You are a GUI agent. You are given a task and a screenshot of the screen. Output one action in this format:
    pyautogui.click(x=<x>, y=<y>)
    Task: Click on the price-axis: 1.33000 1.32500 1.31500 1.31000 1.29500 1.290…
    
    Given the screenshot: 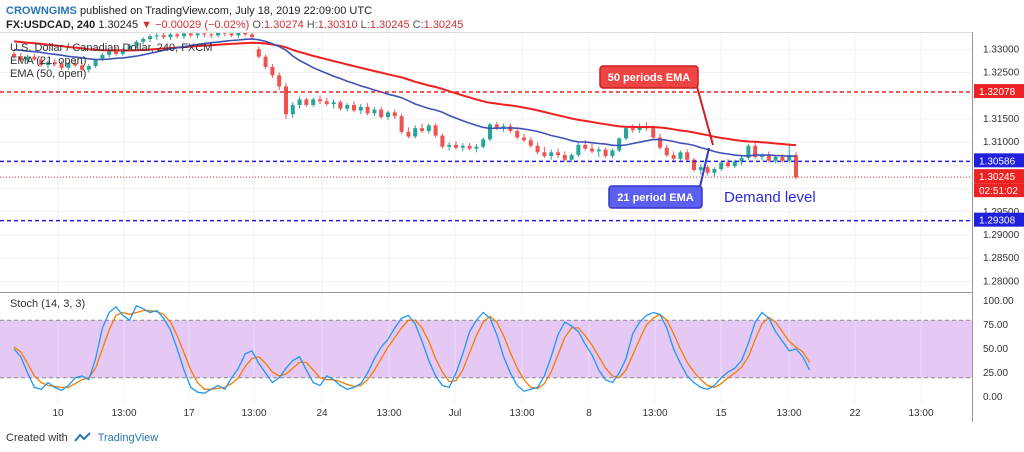 What is the action you would take?
    pyautogui.click(x=998, y=227)
    